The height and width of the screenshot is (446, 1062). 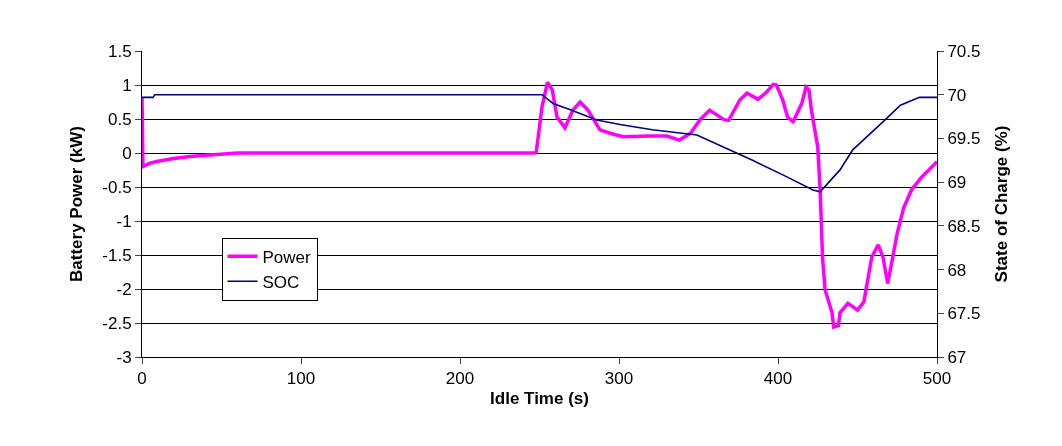 What do you see at coordinates (117, 187) in the screenshot?
I see `y-tick-label: -0.5` at bounding box center [117, 187].